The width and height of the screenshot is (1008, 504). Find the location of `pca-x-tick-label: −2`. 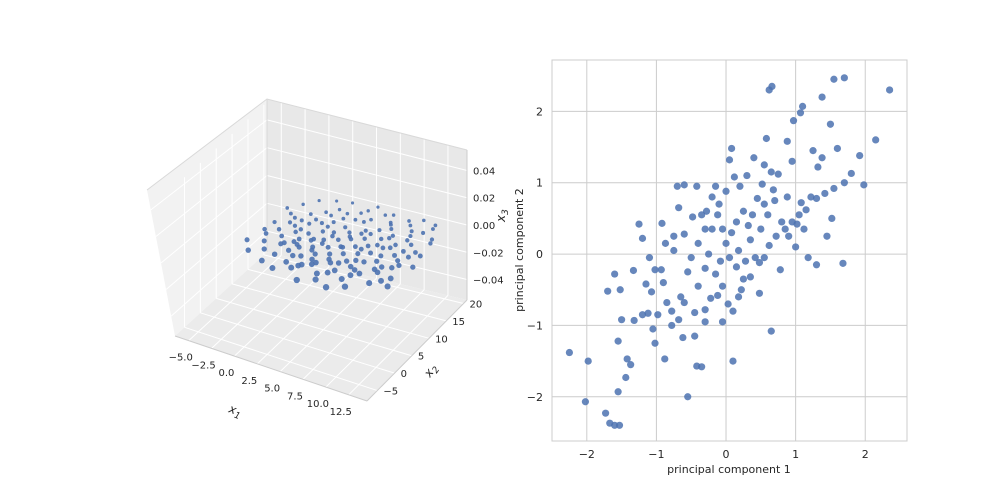

pca-x-tick-label: −2 is located at coordinates (587, 454).